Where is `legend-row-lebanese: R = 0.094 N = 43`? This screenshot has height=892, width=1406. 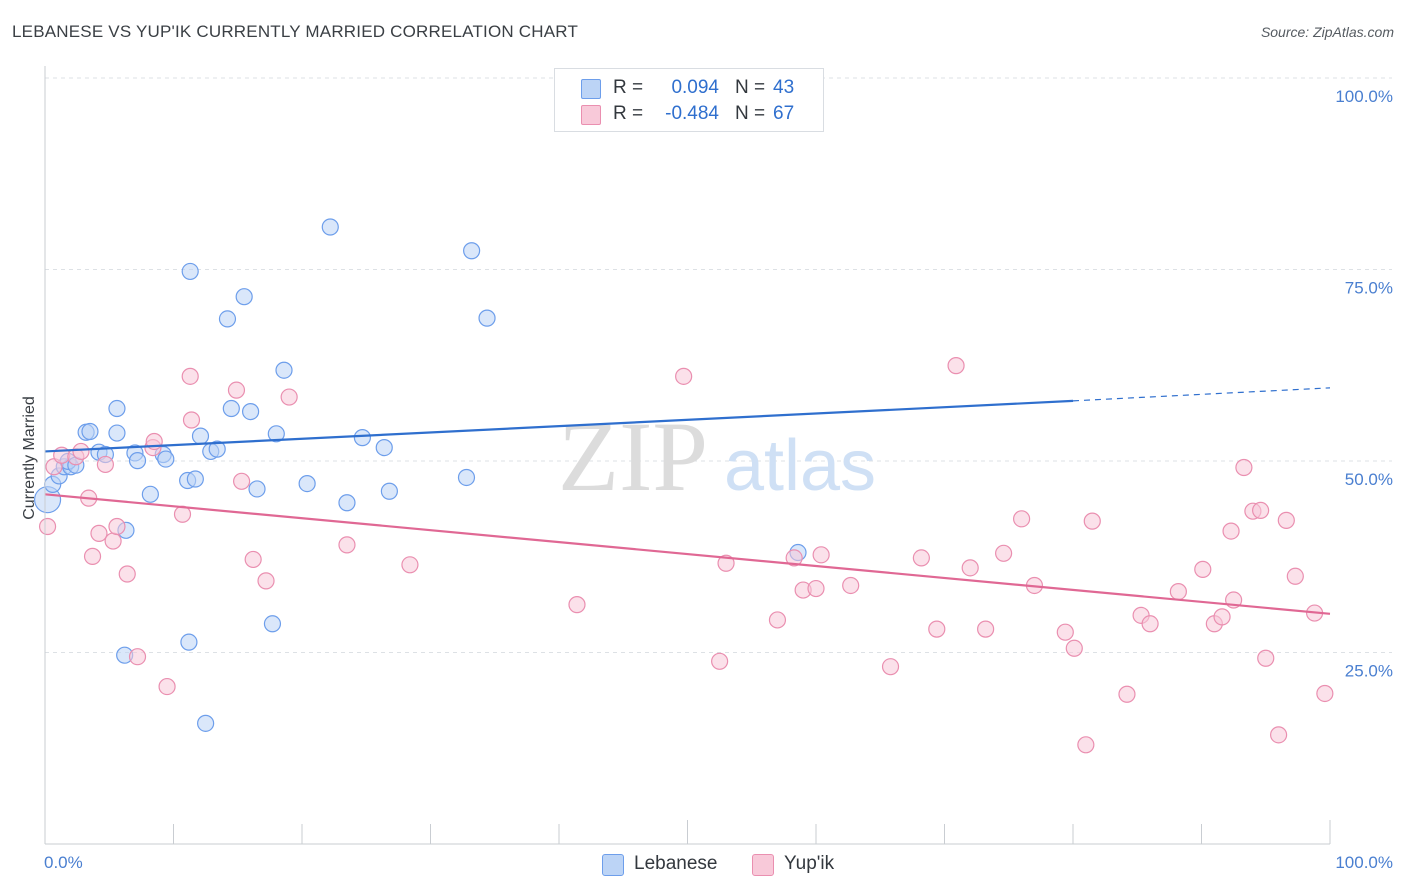 legend-row-lebanese: R = 0.094 N = 43 is located at coordinates (689, 88).